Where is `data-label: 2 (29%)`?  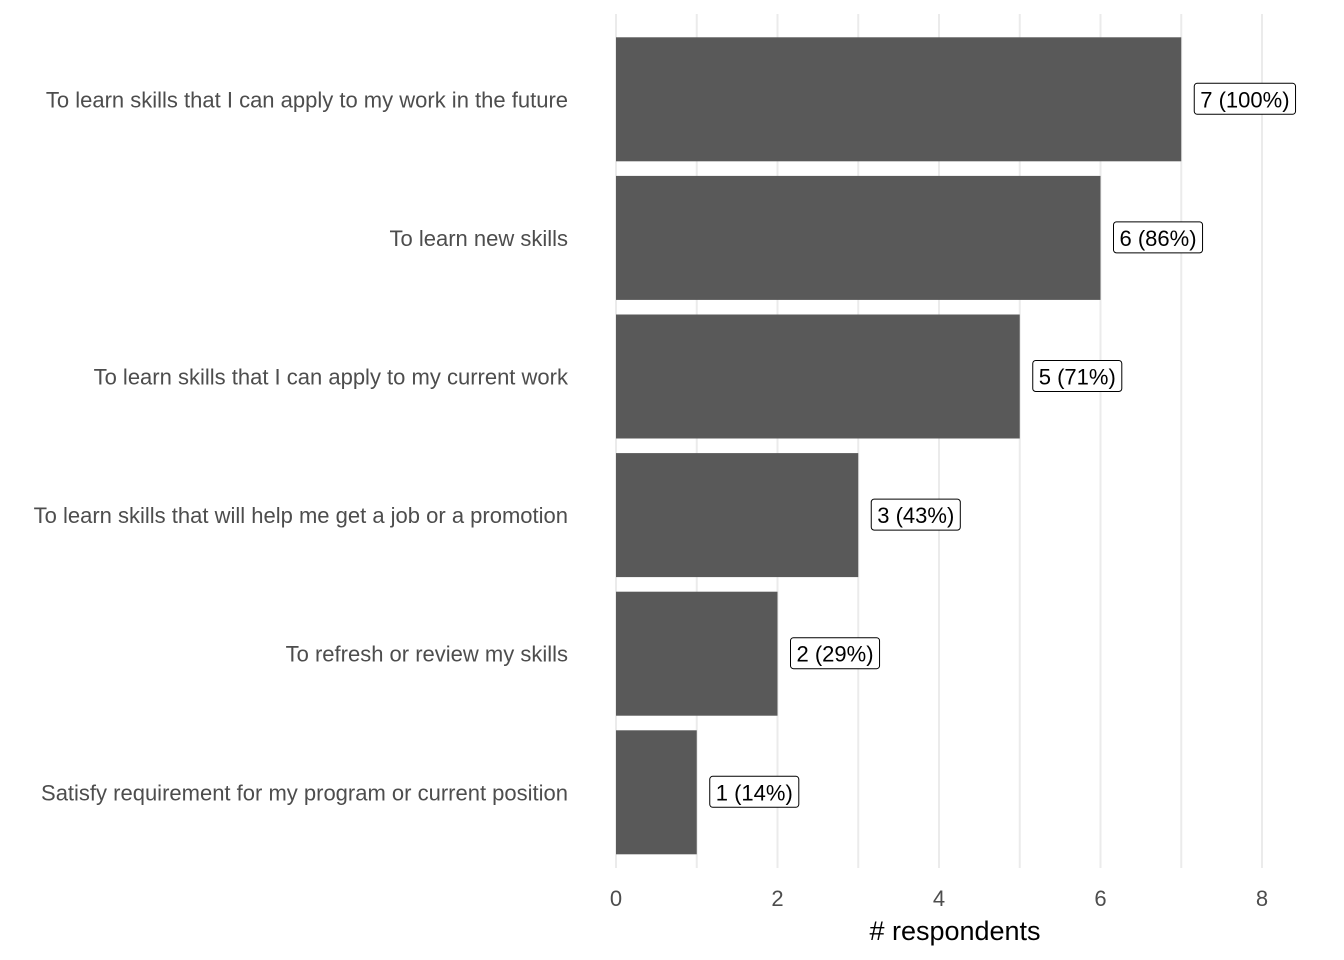
data-label: 2 (29%) is located at coordinates (835, 653).